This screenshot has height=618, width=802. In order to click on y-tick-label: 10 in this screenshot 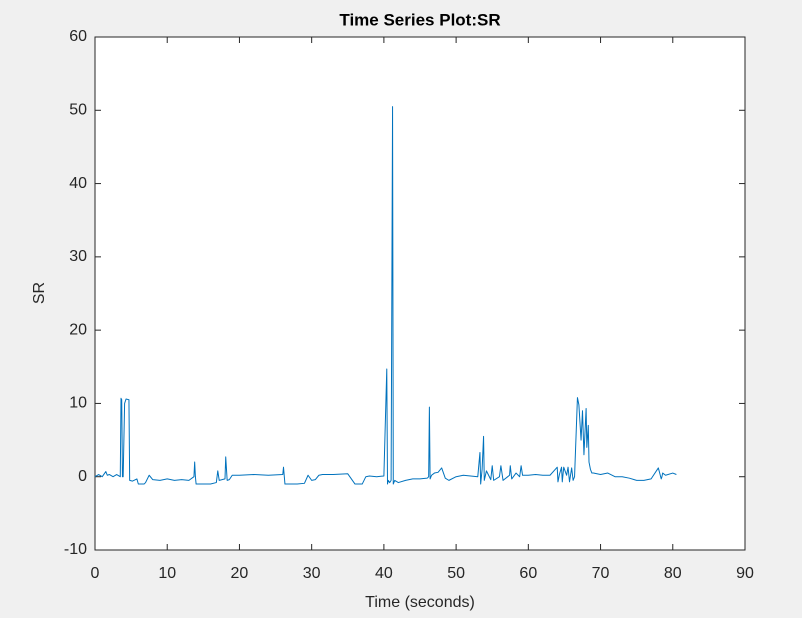, I will do `click(78, 403)`.